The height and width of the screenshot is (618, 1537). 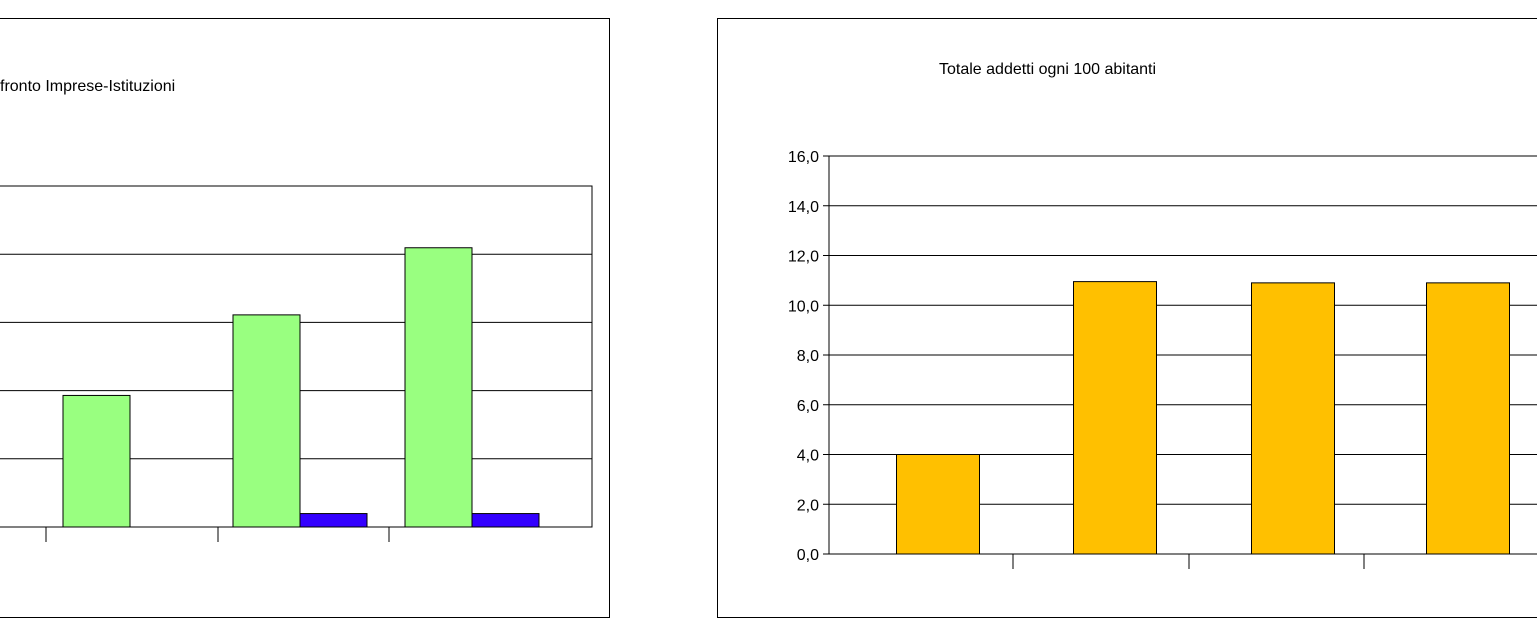 I want to click on chart-title-left: fronto Imprese-Istituzioni, so click(x=88, y=86).